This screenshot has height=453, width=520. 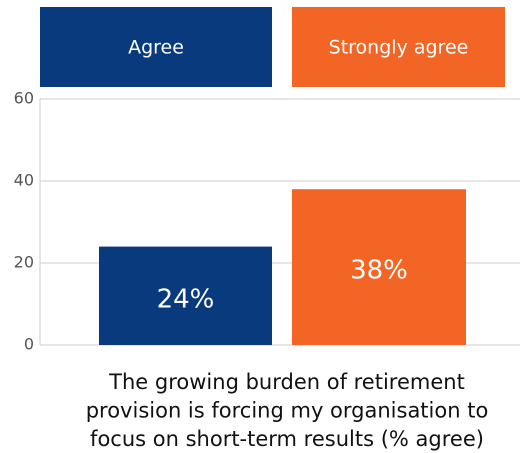 I want to click on x-axis-label: The growing burden of retirement, so click(x=286, y=382).